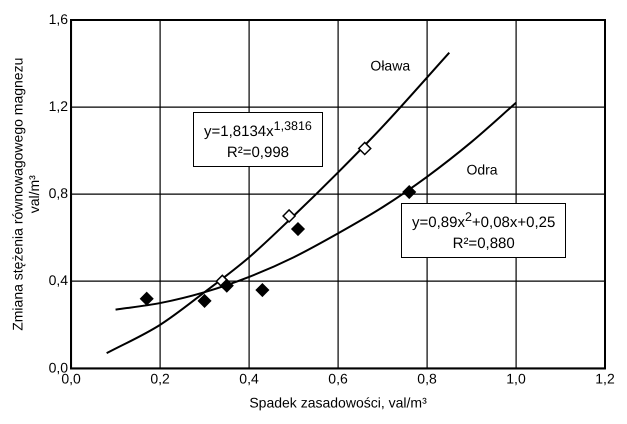  What do you see at coordinates (160, 378) in the screenshot?
I see `x-tick-label: 0,2` at bounding box center [160, 378].